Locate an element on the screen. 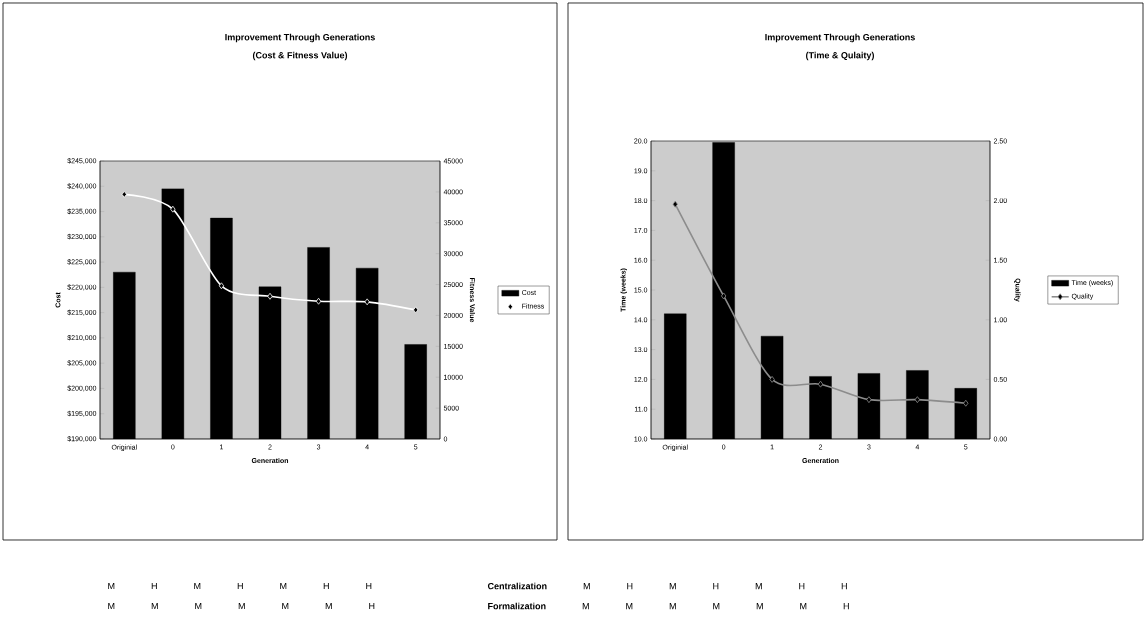 The width and height of the screenshot is (1146, 638). text: Centralization M H M H M H H is located at coordinates (667, 586).